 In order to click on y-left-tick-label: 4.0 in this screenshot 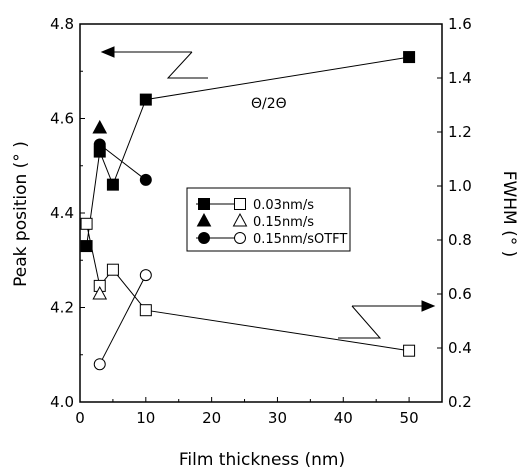, I will do `click(62, 402)`.